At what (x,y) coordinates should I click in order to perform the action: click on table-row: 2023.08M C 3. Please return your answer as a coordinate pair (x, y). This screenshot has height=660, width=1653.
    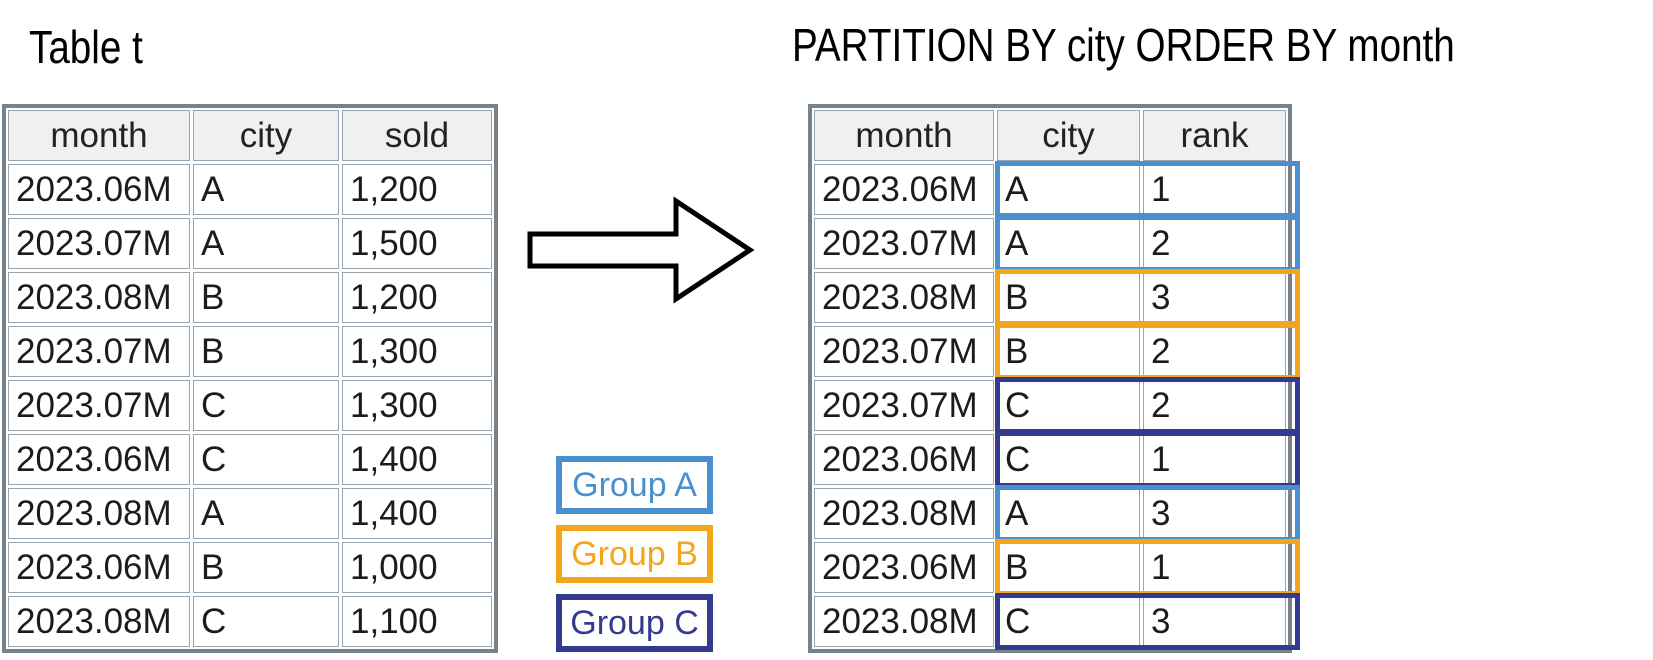
    Looking at the image, I should click on (1057, 621).